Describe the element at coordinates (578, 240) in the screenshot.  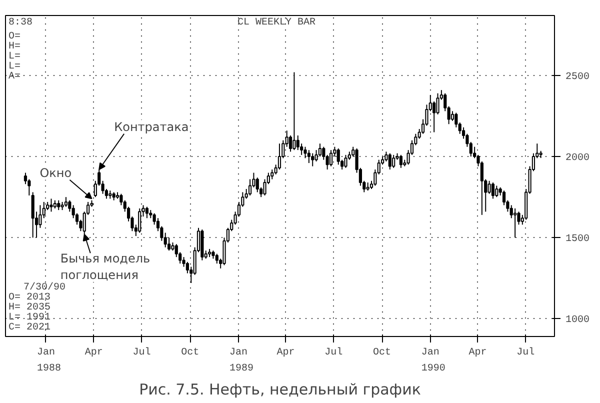
I see `y-tick-label: 1500` at that location.